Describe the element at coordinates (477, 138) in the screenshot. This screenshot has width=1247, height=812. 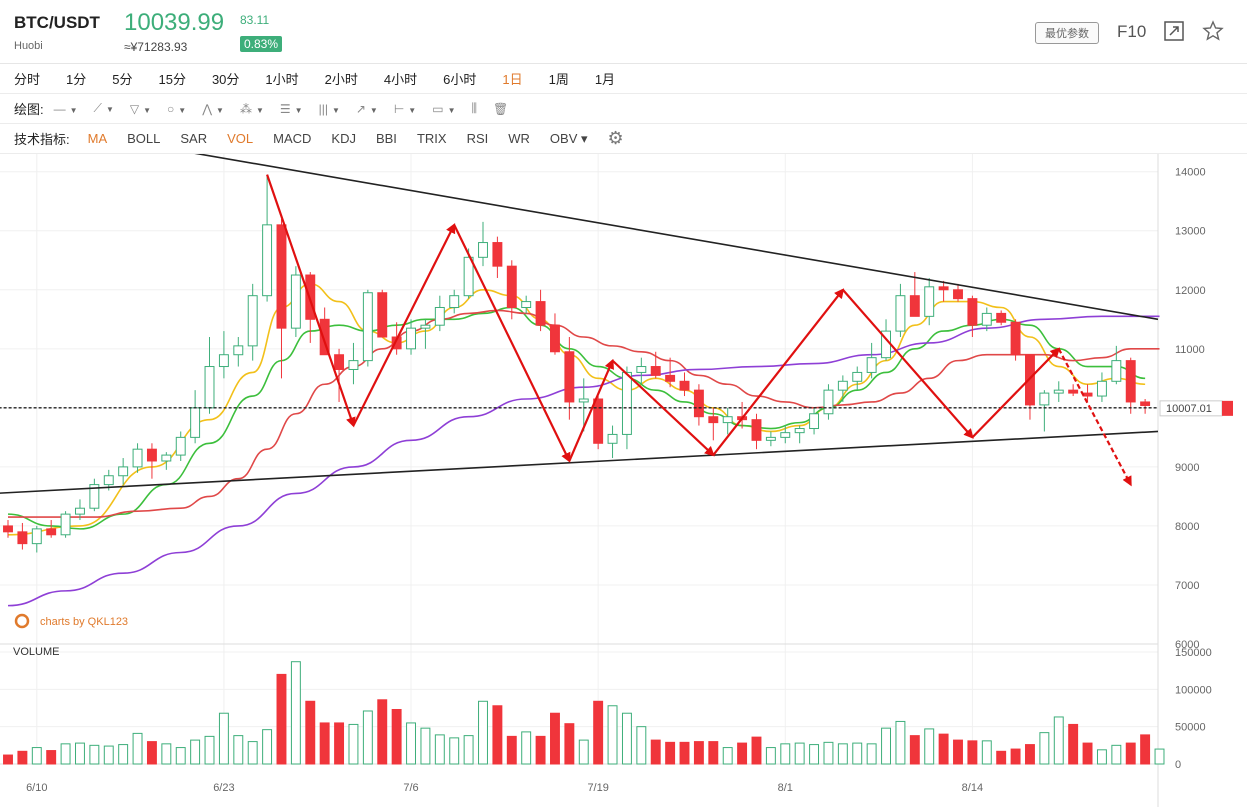
I see `indicator-rsi: RSI` at that location.